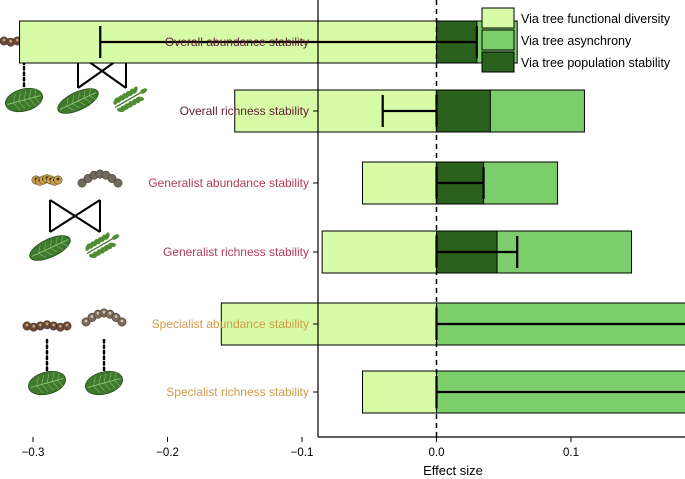 The image size is (685, 479). Describe the element at coordinates (104, 317) in the screenshot. I see `icon-caterpillar-specialist-b` at that location.